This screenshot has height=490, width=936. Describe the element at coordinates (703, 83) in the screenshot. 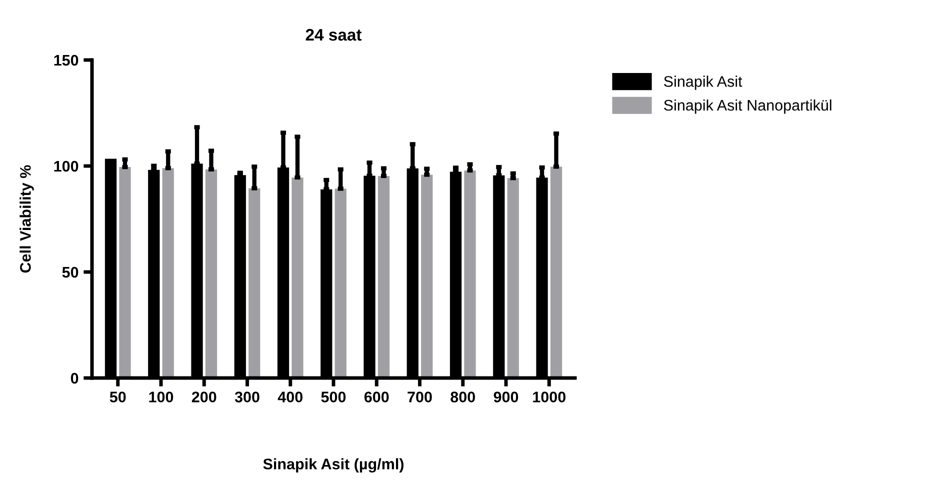

I see `legend-label: Sinapik Asit` at that location.